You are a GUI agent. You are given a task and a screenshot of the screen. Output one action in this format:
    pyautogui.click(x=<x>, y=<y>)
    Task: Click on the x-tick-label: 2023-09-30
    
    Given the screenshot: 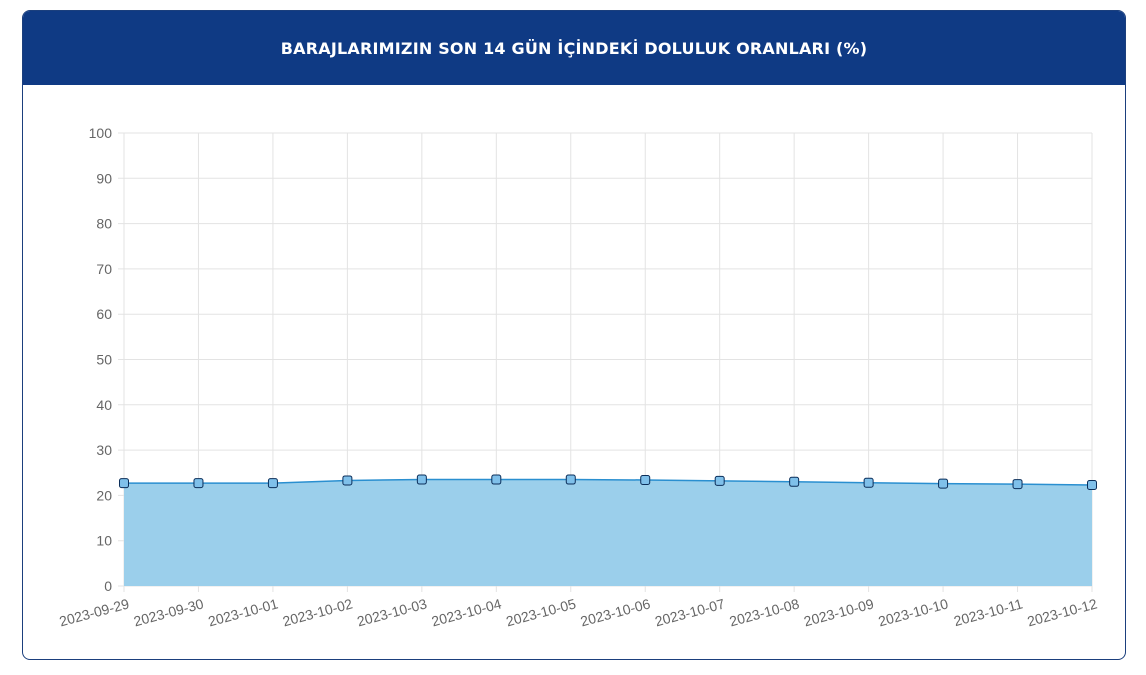 What is the action you would take?
    pyautogui.click(x=169, y=612)
    